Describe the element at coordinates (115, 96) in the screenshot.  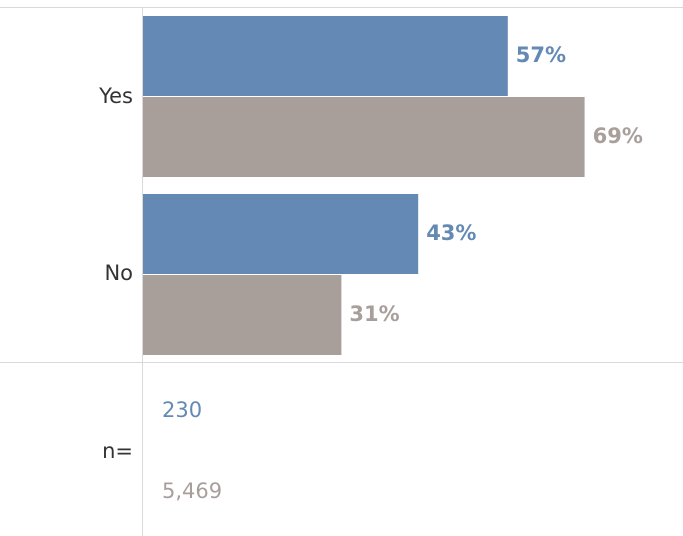
I see `category-label-yes: Yes` at that location.